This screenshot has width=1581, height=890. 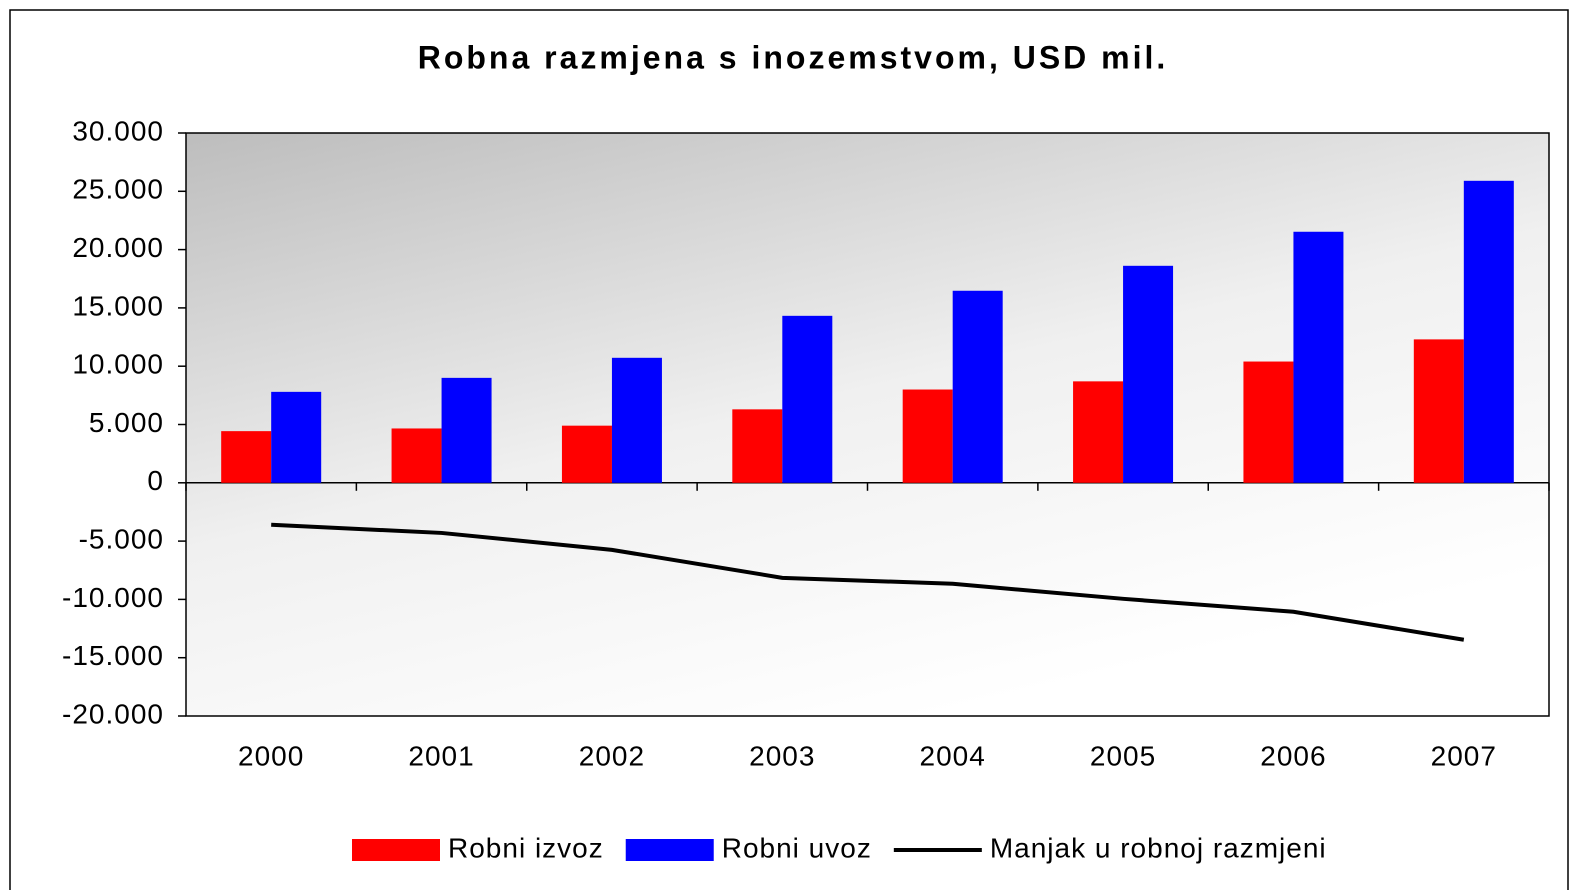 I want to click on y-tick-label: 0, so click(x=155, y=480).